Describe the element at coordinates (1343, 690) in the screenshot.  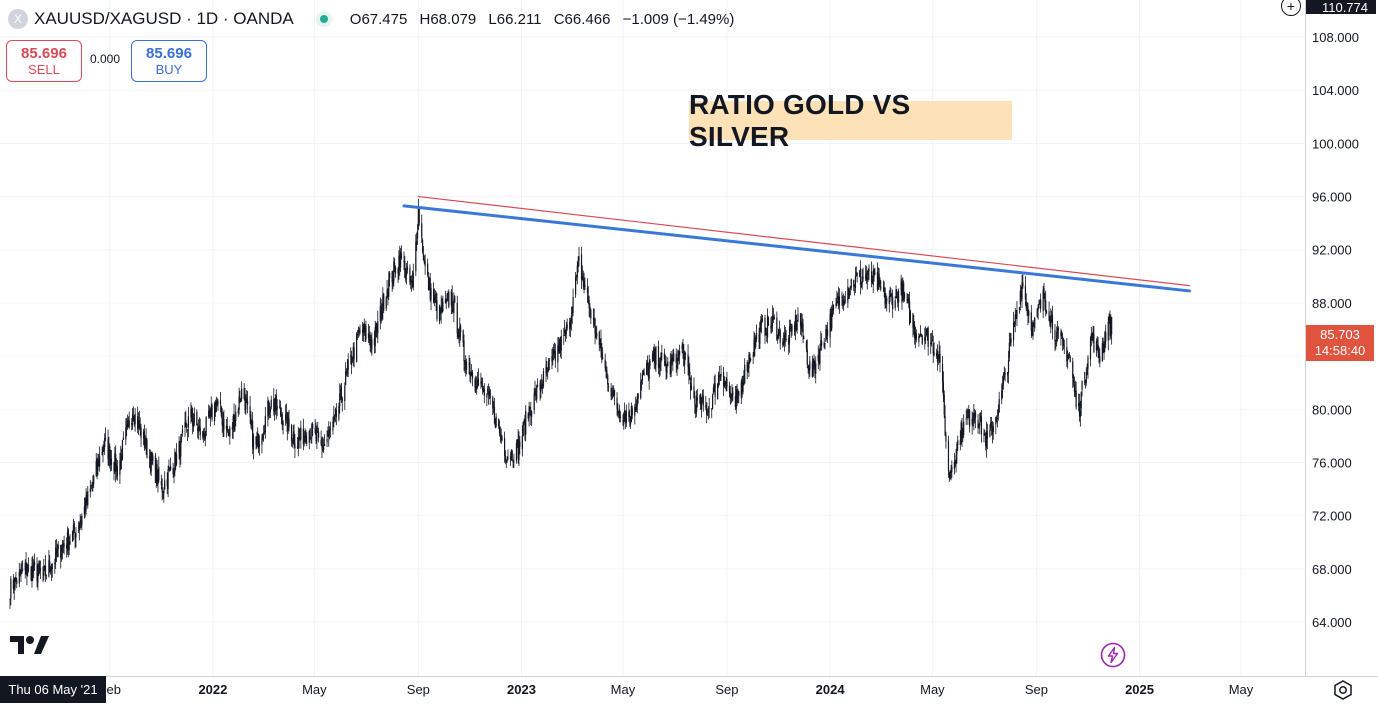
I see `gear-icon` at that location.